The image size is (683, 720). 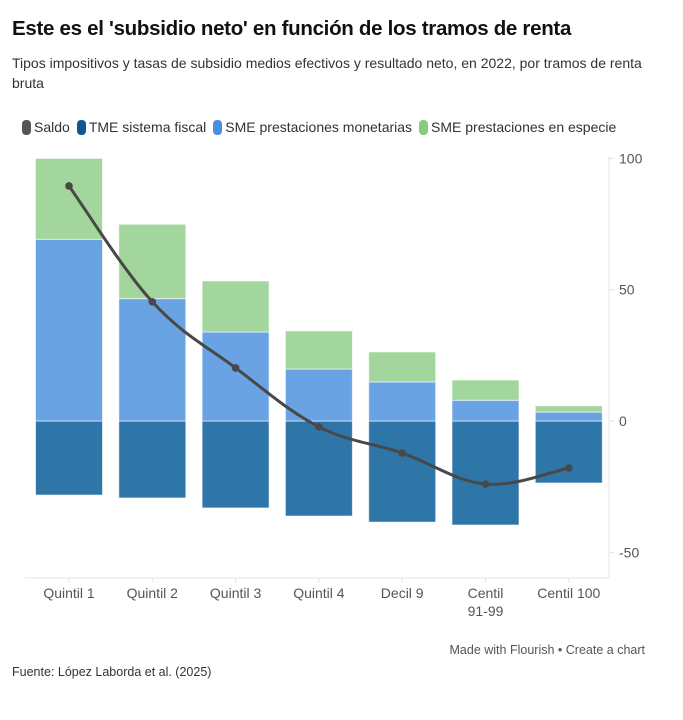 I want to click on flourish-credit: Made with Flourish • Create a chart, so click(x=547, y=650).